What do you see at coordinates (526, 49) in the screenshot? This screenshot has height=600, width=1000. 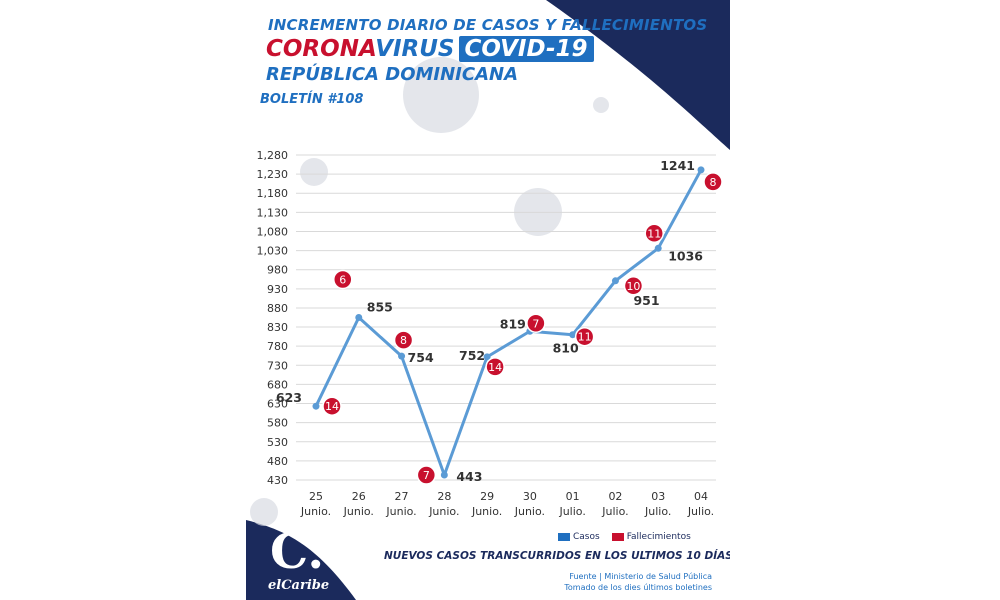 I see `header-covid: COVID-19` at bounding box center [526, 49].